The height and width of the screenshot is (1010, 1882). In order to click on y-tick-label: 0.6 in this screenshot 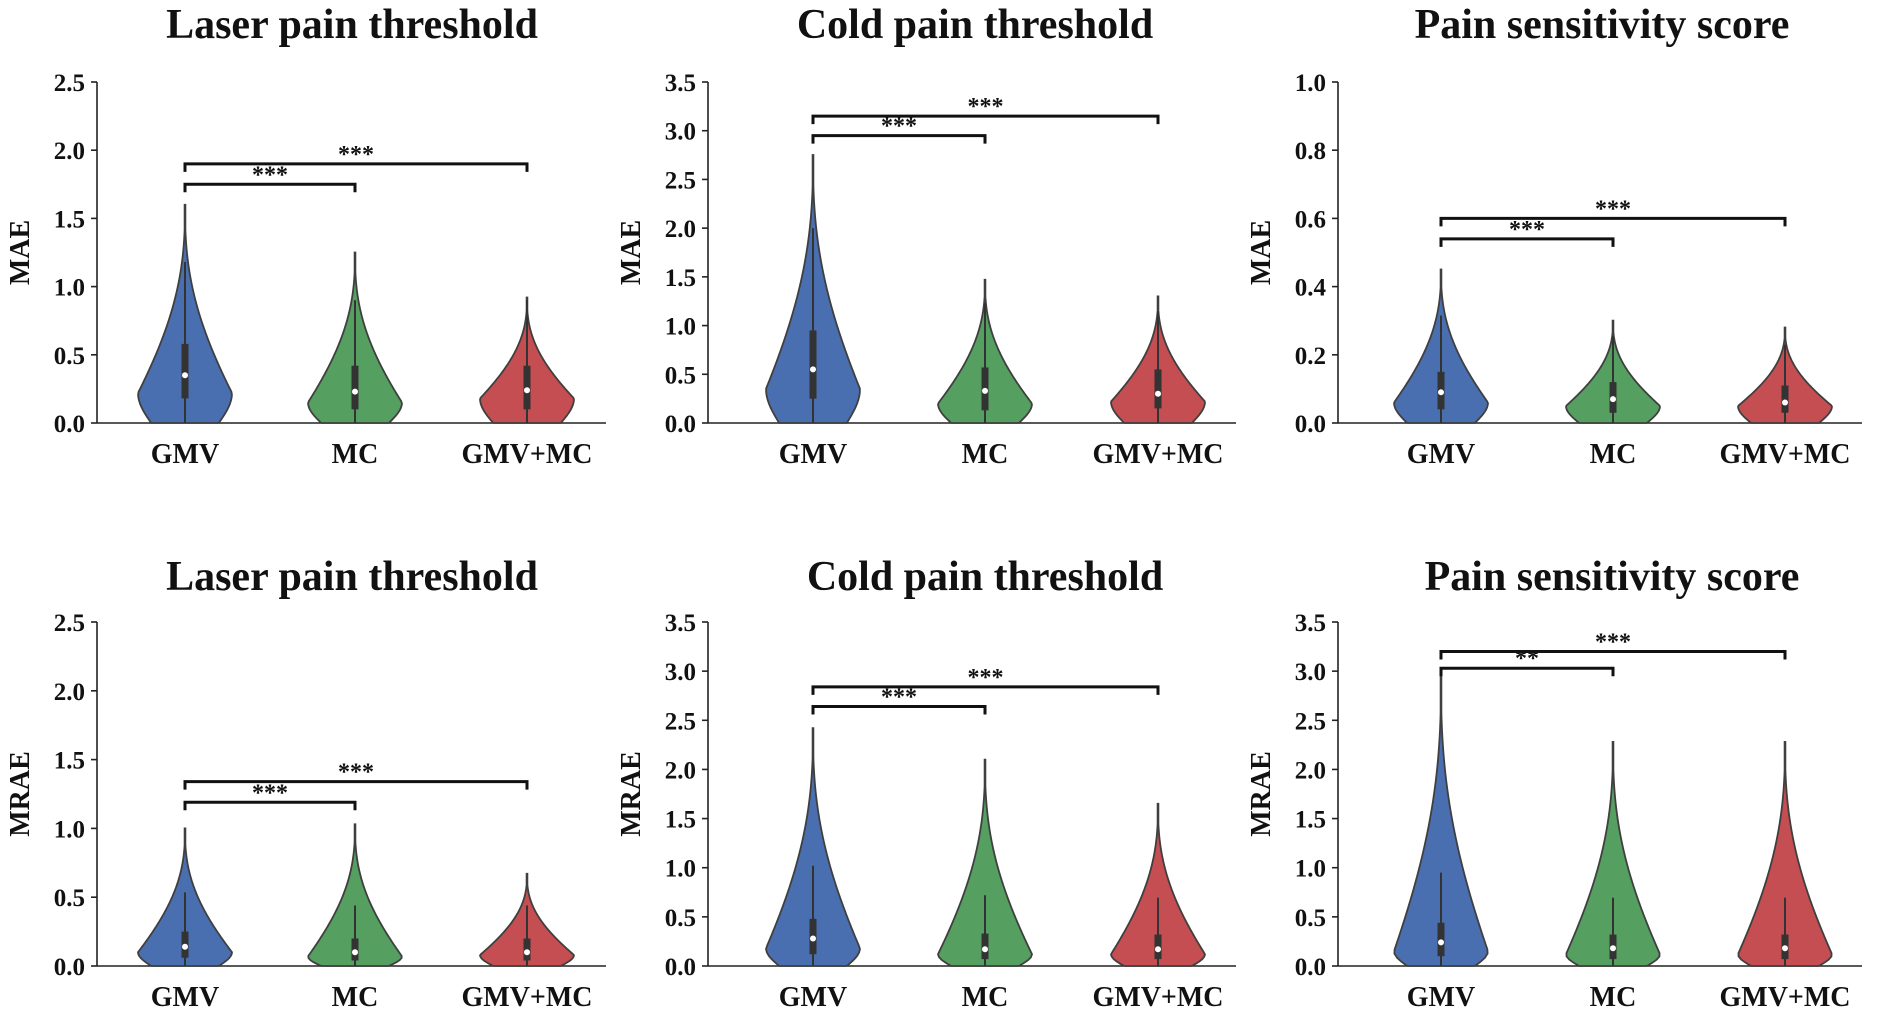, I will do `click(1310, 219)`.